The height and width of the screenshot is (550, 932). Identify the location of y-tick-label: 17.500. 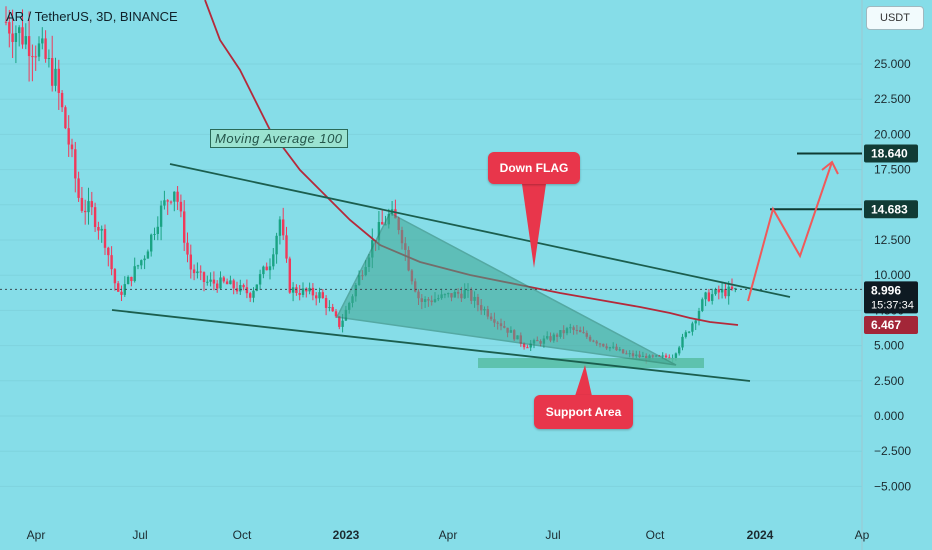
(892, 170).